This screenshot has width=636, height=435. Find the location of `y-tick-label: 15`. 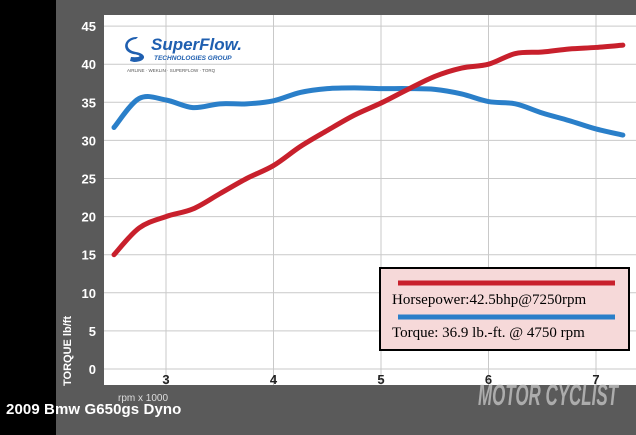

y-tick-label: 15 is located at coordinates (89, 255).